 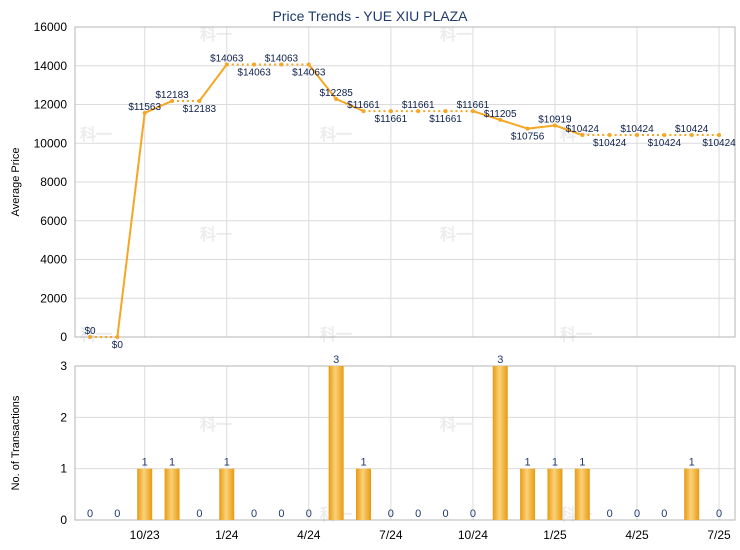 I want to click on transactions-y-axis-title: No. of Transactions, so click(x=16, y=442).